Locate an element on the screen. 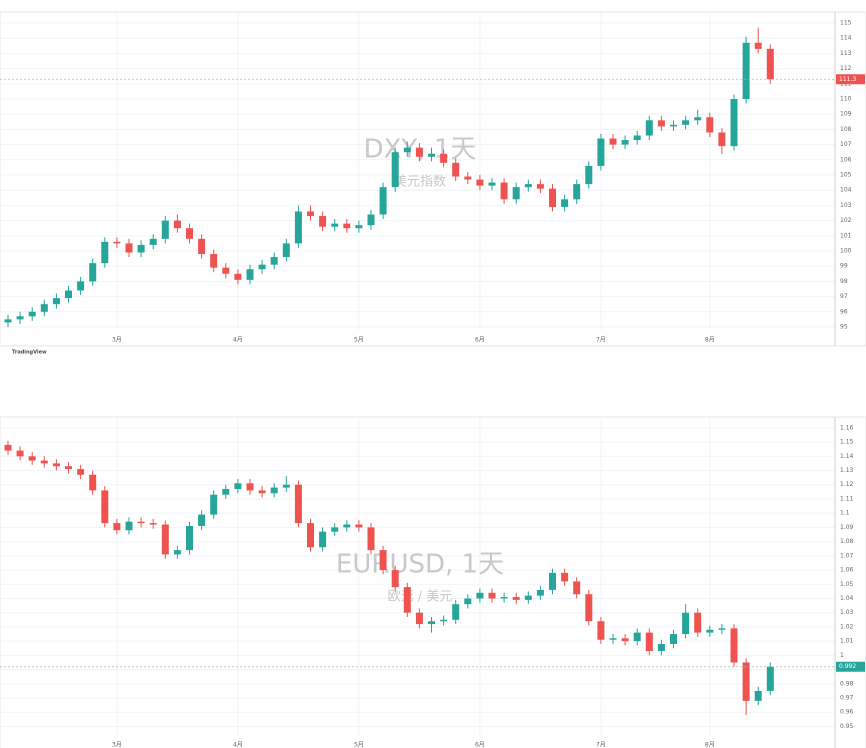  y-tick-label: 1.12 is located at coordinates (847, 484).